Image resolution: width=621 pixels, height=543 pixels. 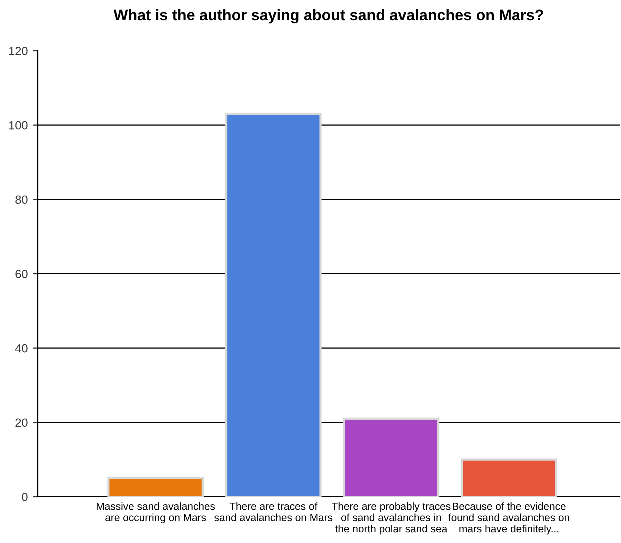 What do you see at coordinates (18, 125) in the screenshot?
I see `y-tick-label: 100` at bounding box center [18, 125].